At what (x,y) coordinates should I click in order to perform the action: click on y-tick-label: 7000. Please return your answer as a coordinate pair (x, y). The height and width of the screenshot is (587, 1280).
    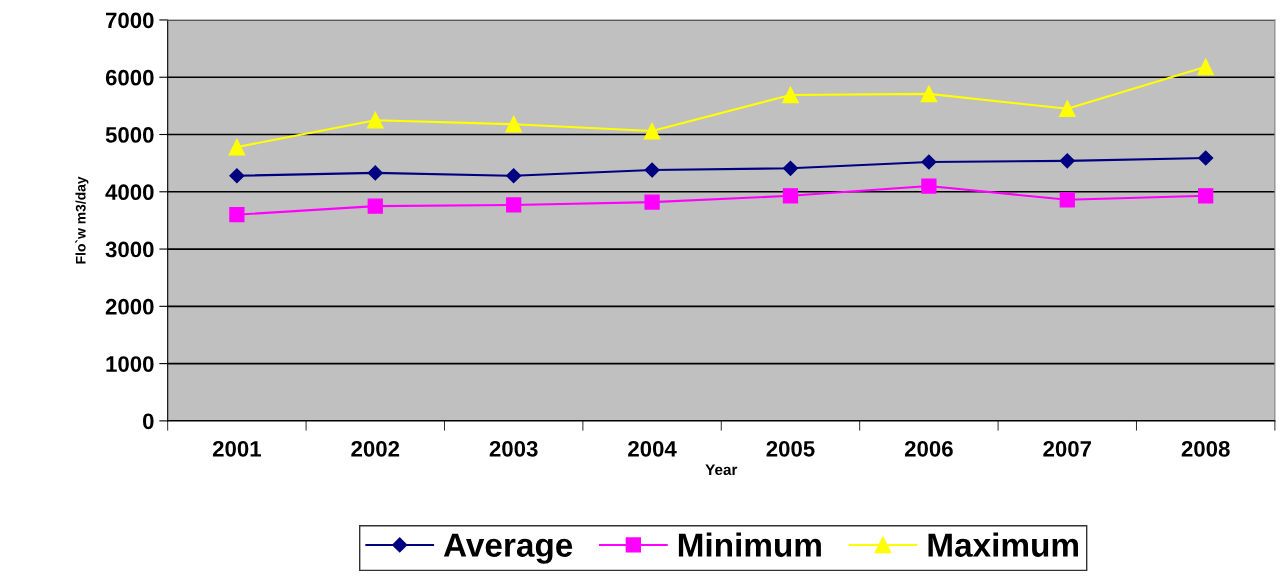
    Looking at the image, I should click on (130, 20).